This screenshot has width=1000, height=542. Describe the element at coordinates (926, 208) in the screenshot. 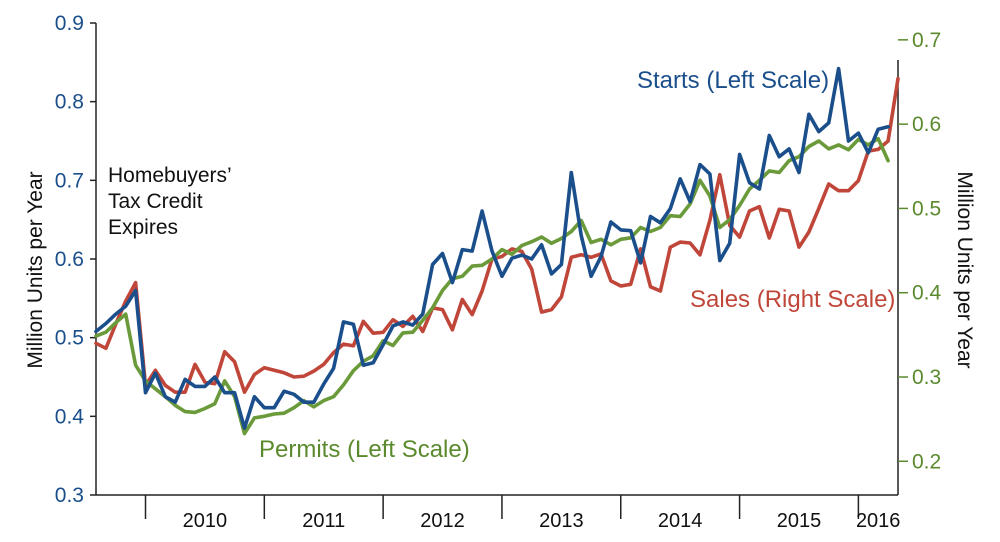

I see `right-tick-label: 0.5` at that location.